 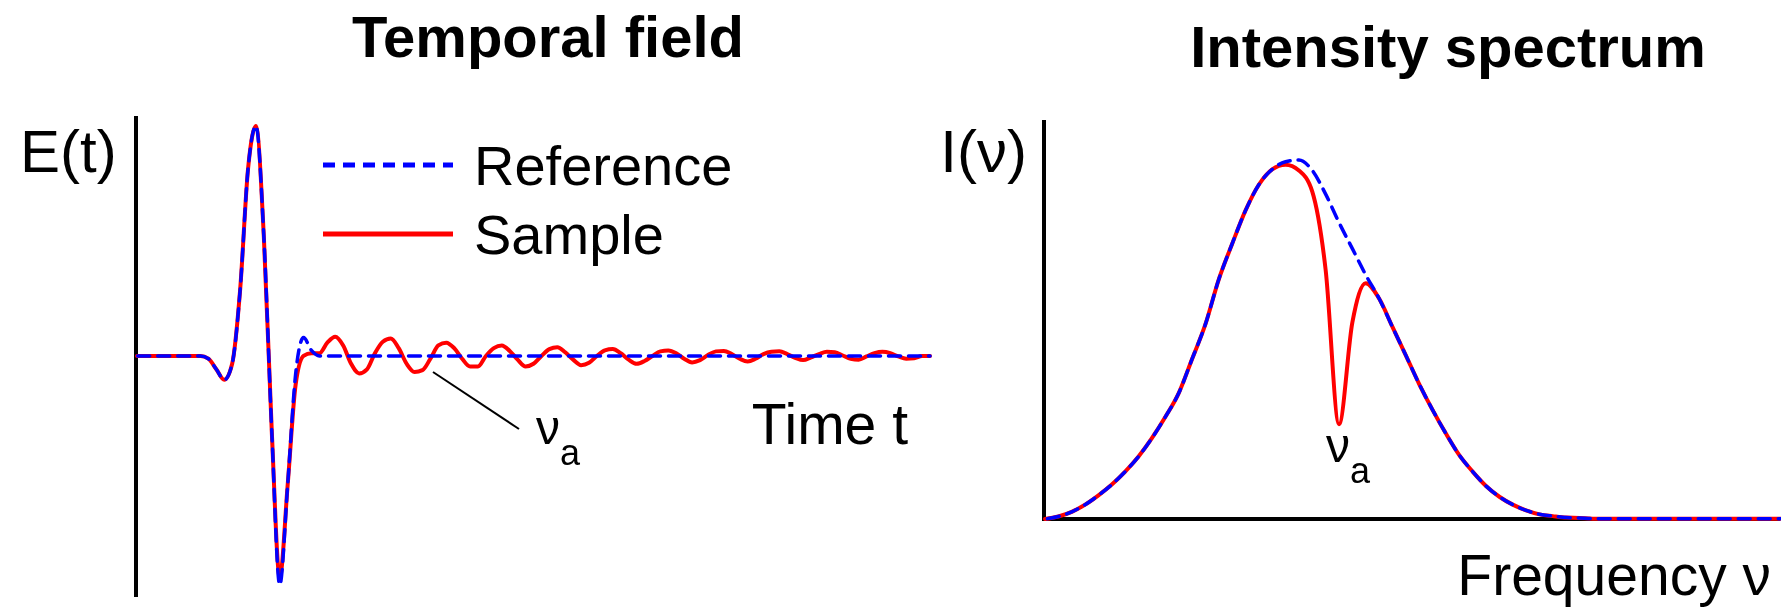 What do you see at coordinates (569, 234) in the screenshot?
I see `legend-label: Sample` at bounding box center [569, 234].